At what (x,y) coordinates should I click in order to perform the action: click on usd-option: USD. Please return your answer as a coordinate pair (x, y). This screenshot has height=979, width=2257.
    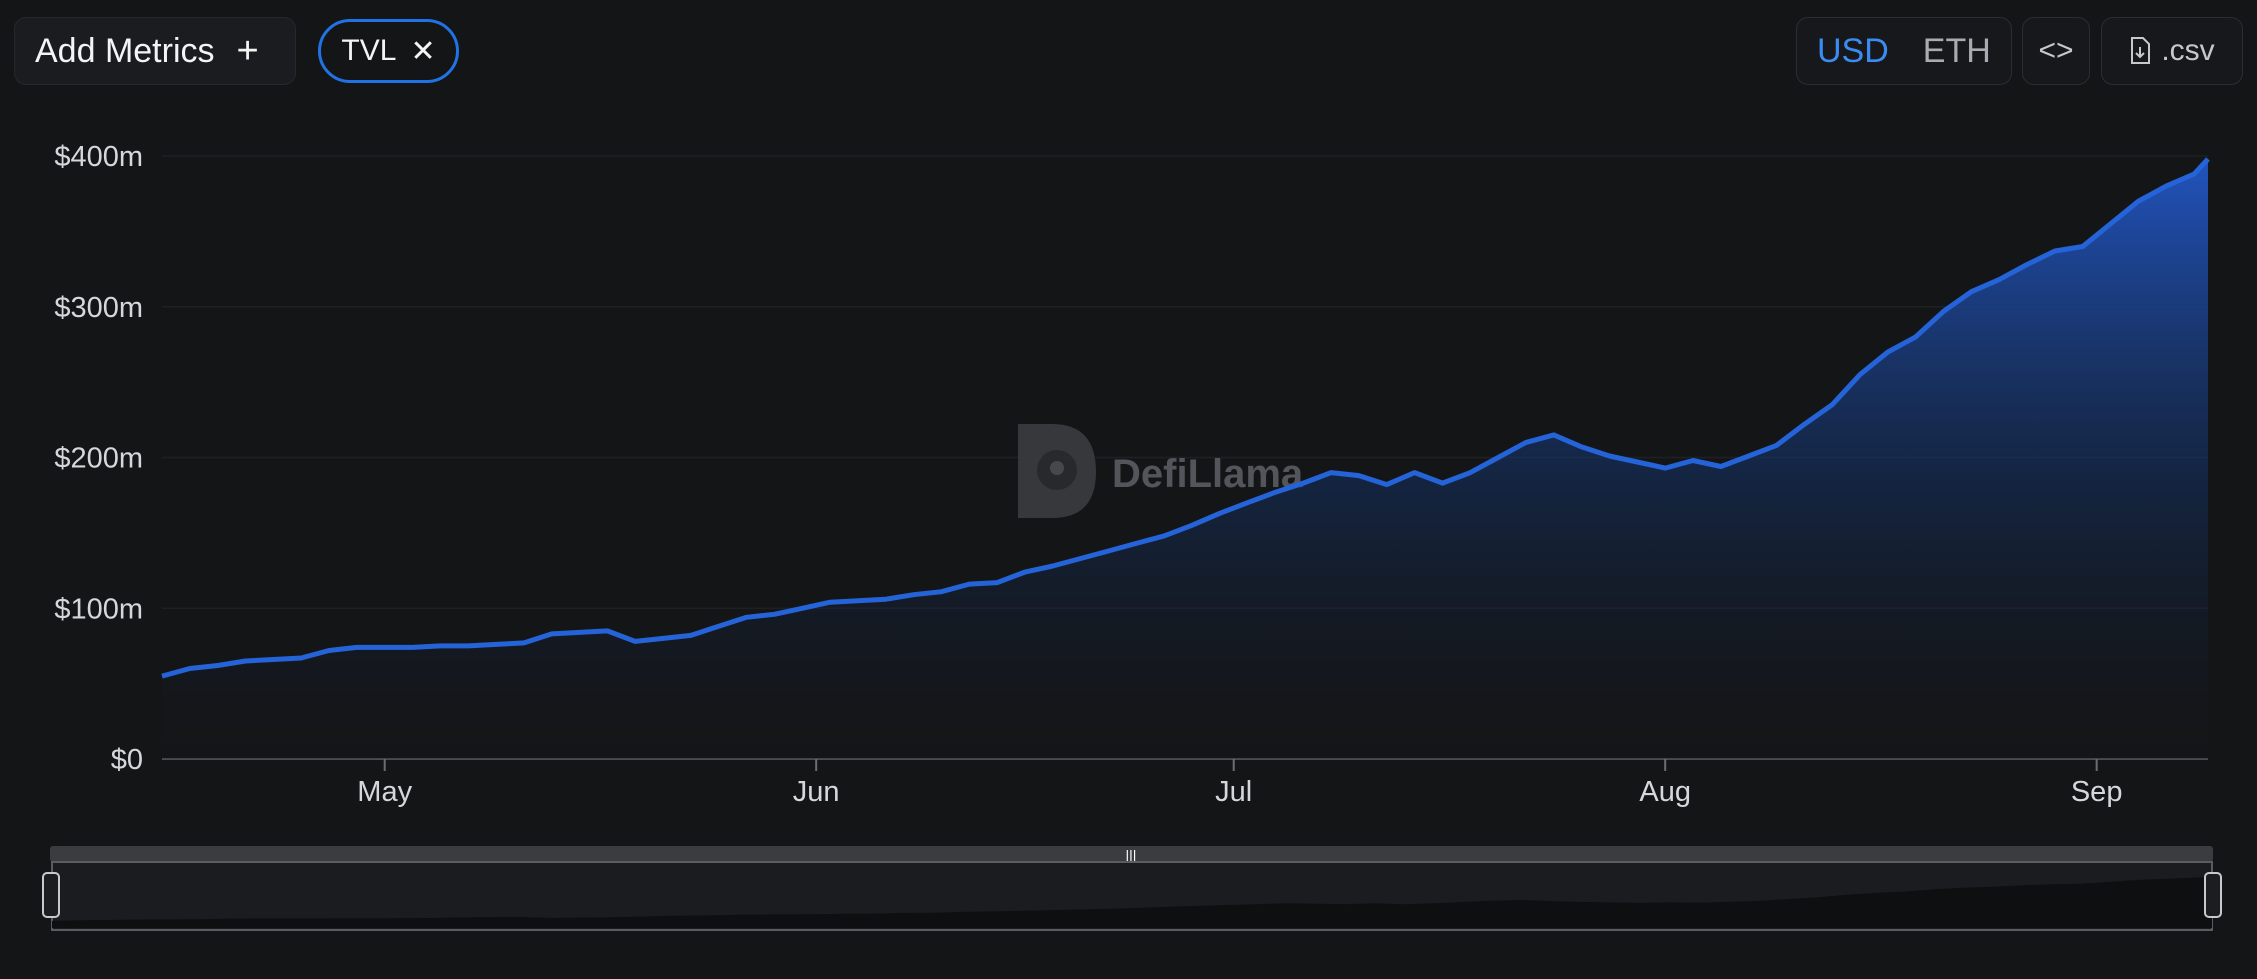
    Looking at the image, I should click on (1853, 50).